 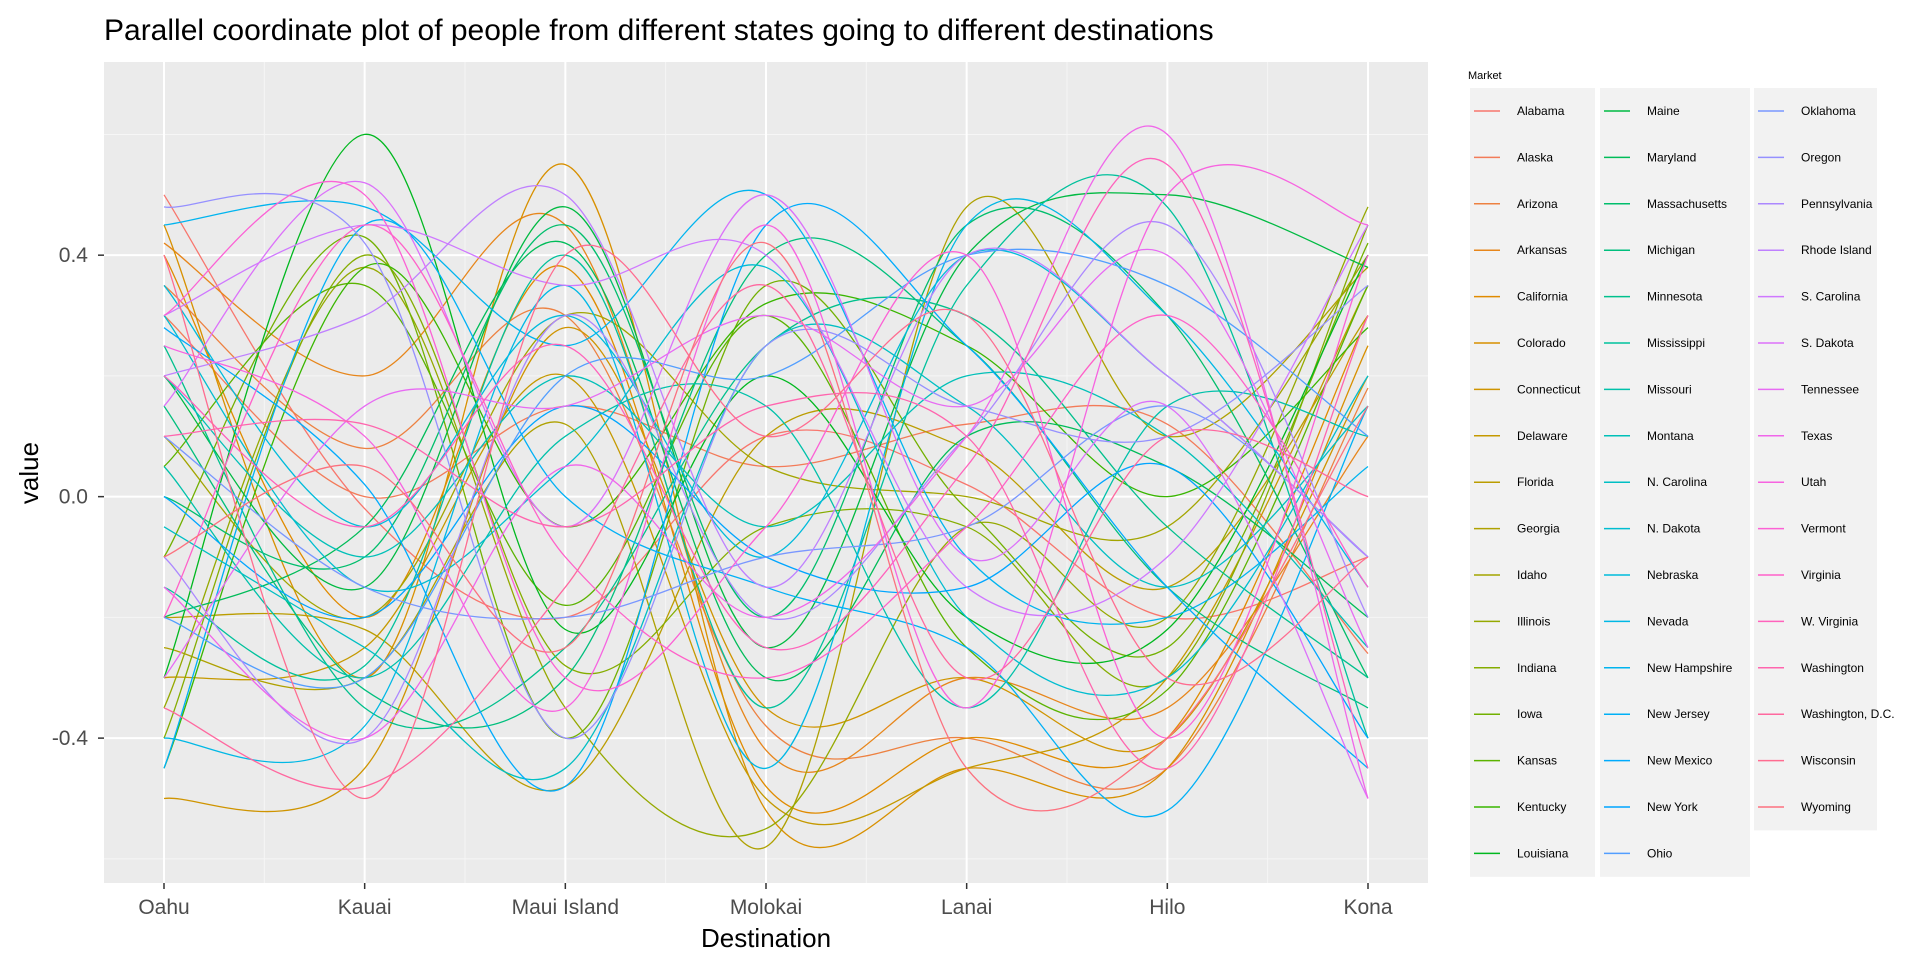 I want to click on legend-label-indiana: Indiana, so click(x=1537, y=668).